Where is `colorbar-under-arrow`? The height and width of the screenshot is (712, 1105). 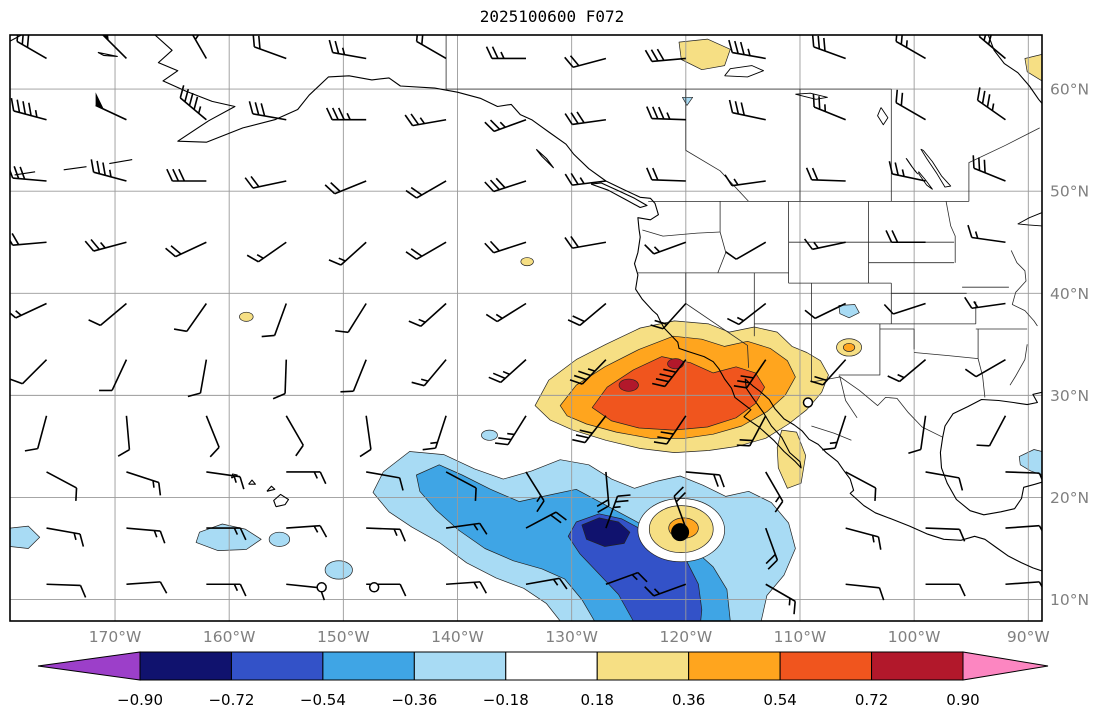 colorbar-under-arrow is located at coordinates (89, 666).